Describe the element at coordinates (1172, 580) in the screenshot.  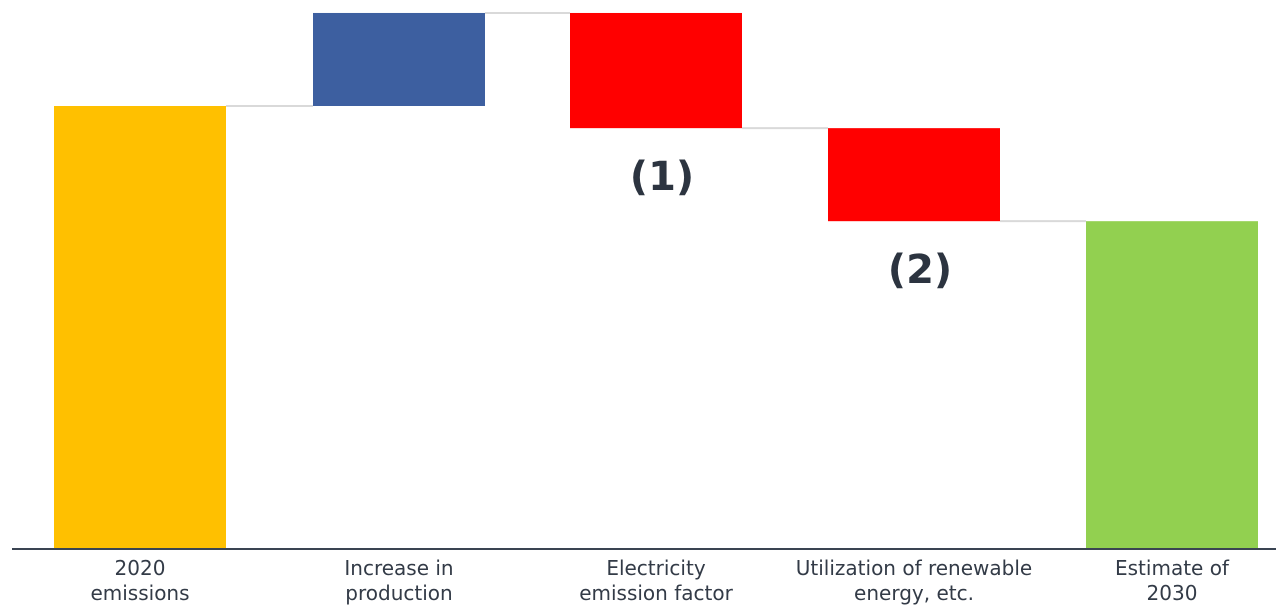
I see `category-label: Estimate of 2030` at that location.